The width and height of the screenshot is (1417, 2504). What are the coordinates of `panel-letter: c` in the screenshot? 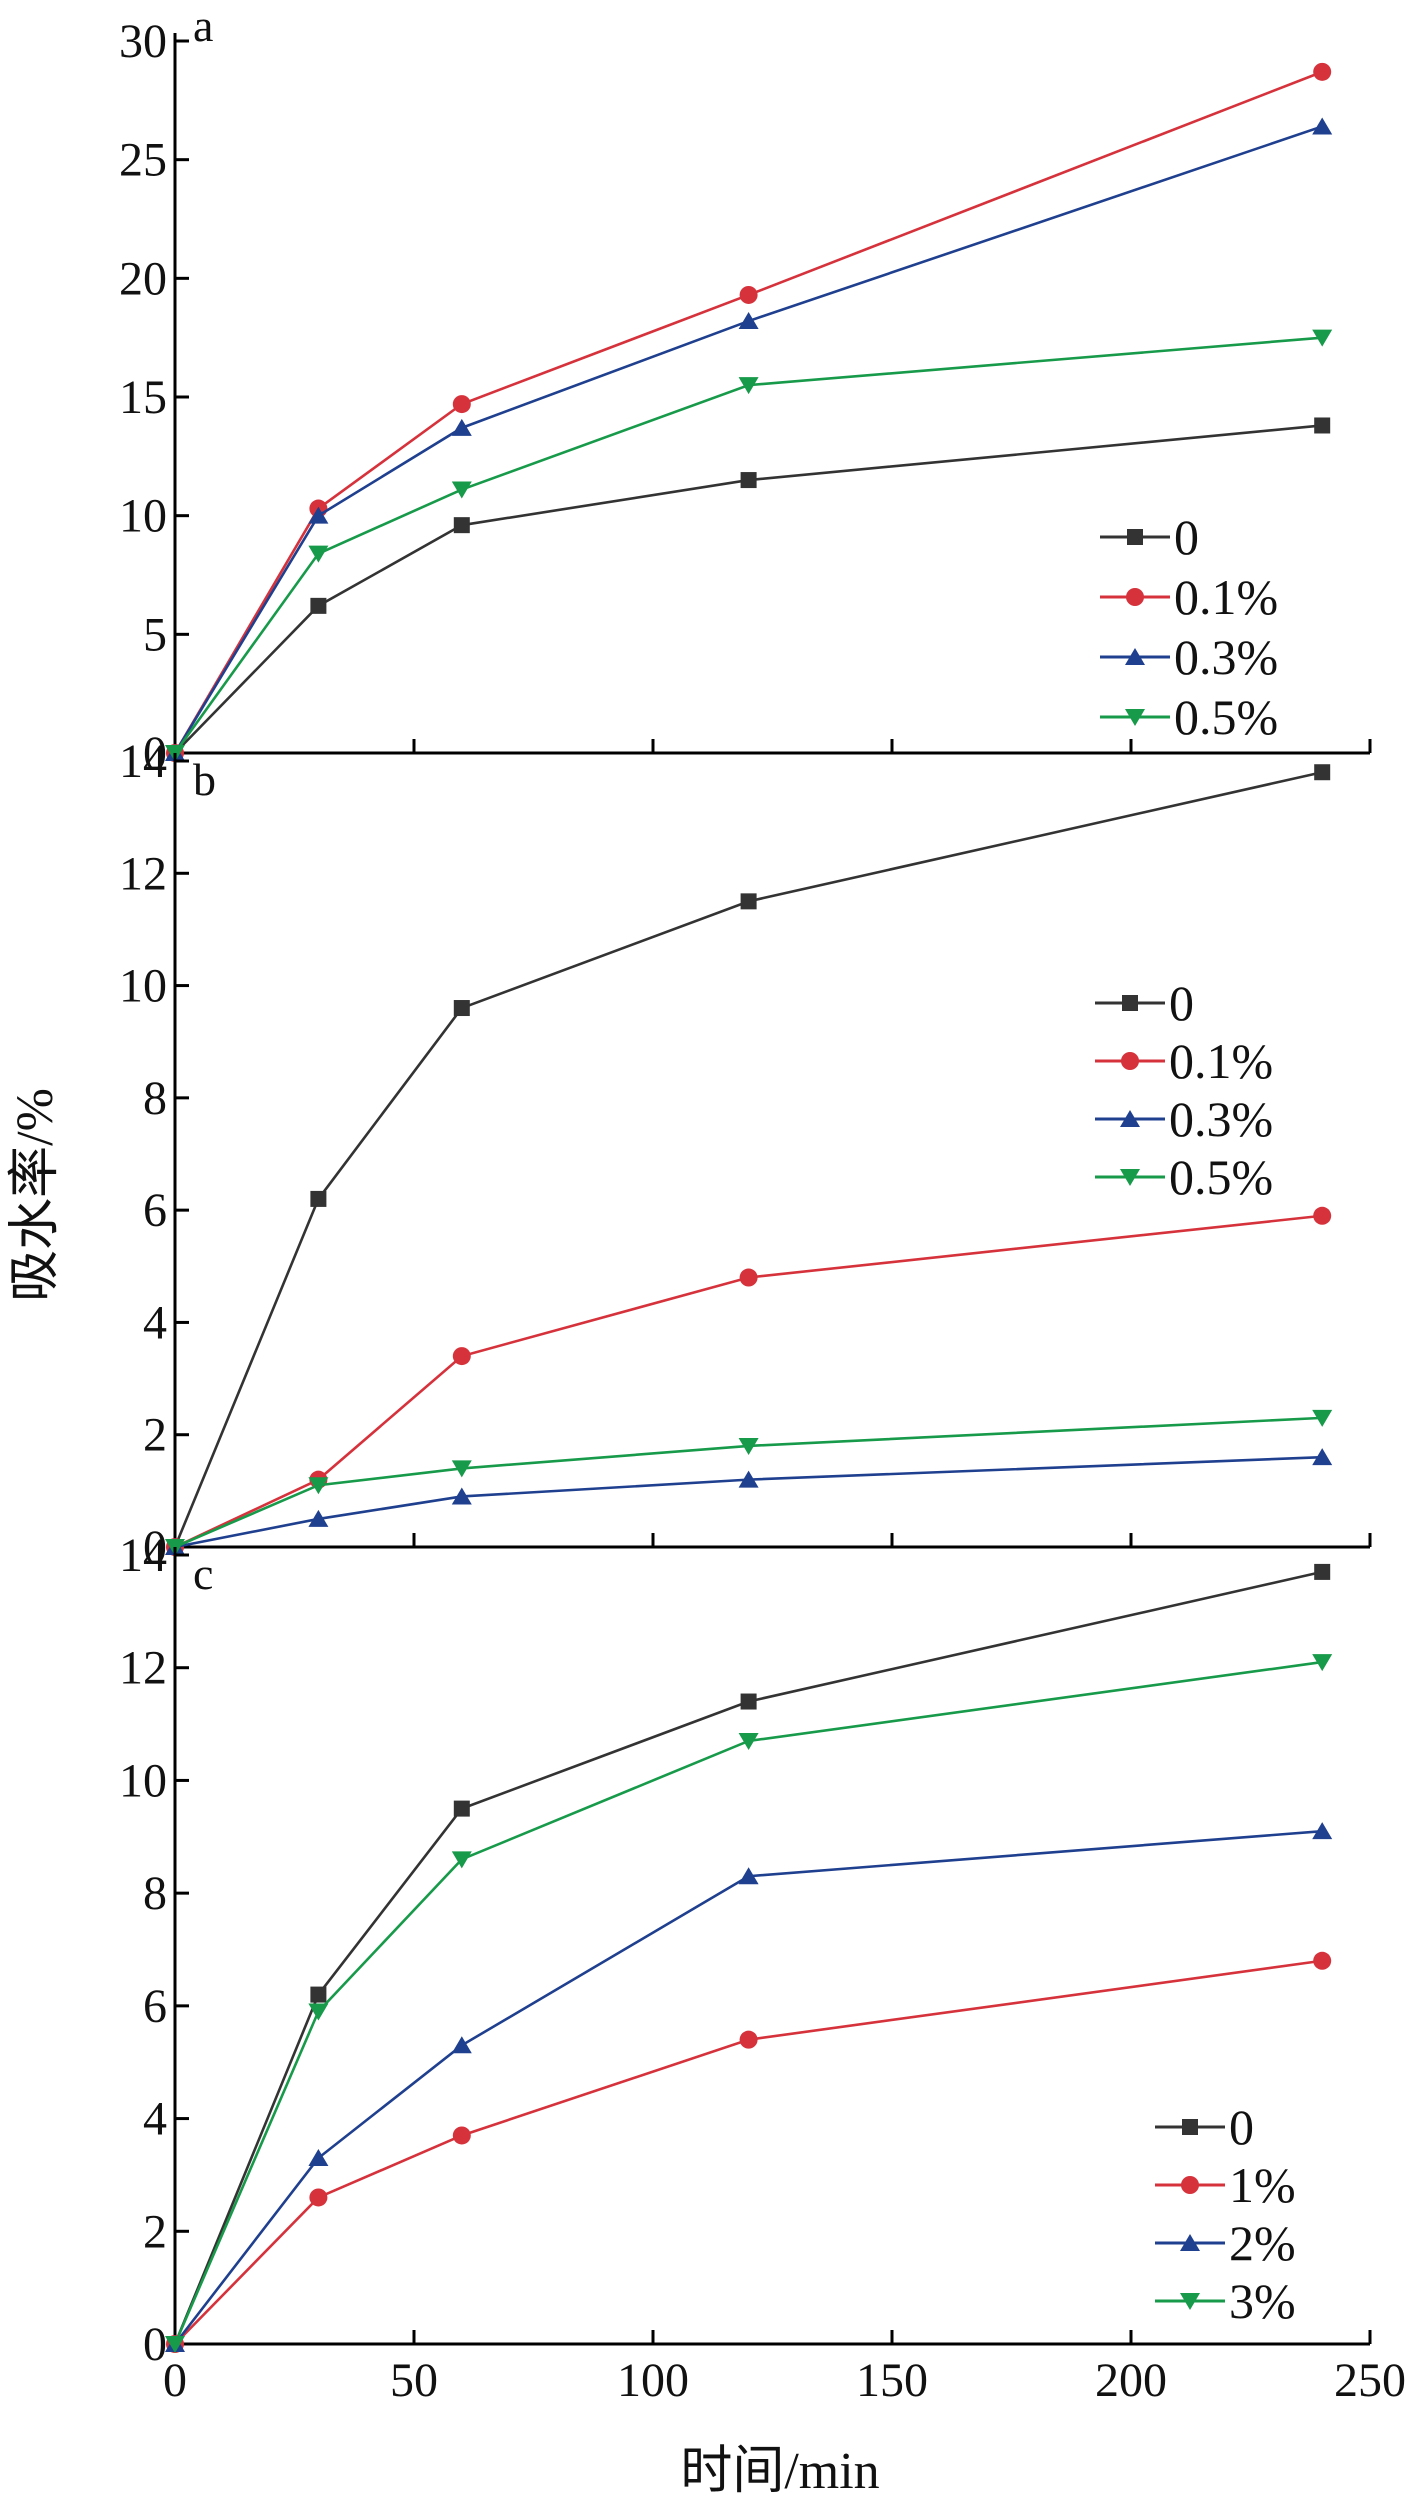 It's located at (203, 1573).